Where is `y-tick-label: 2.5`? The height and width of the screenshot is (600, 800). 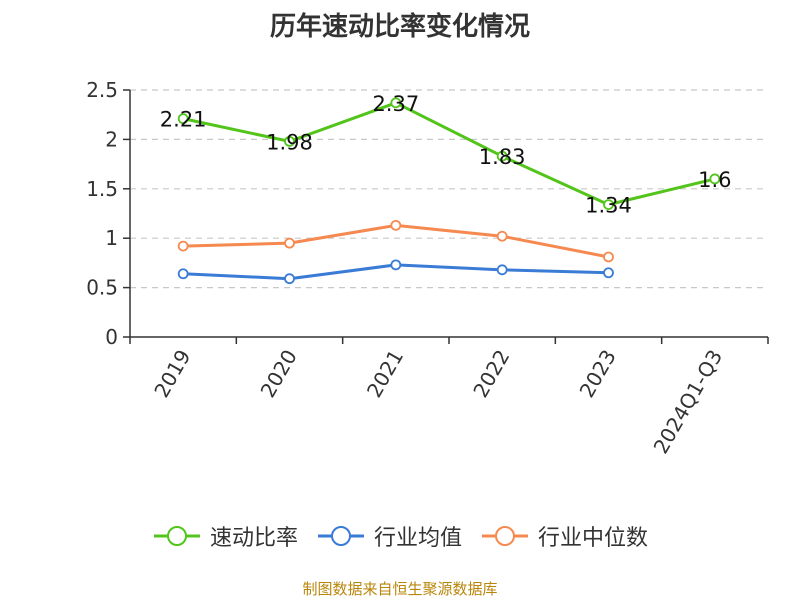 y-tick-label: 2.5 is located at coordinates (102, 90).